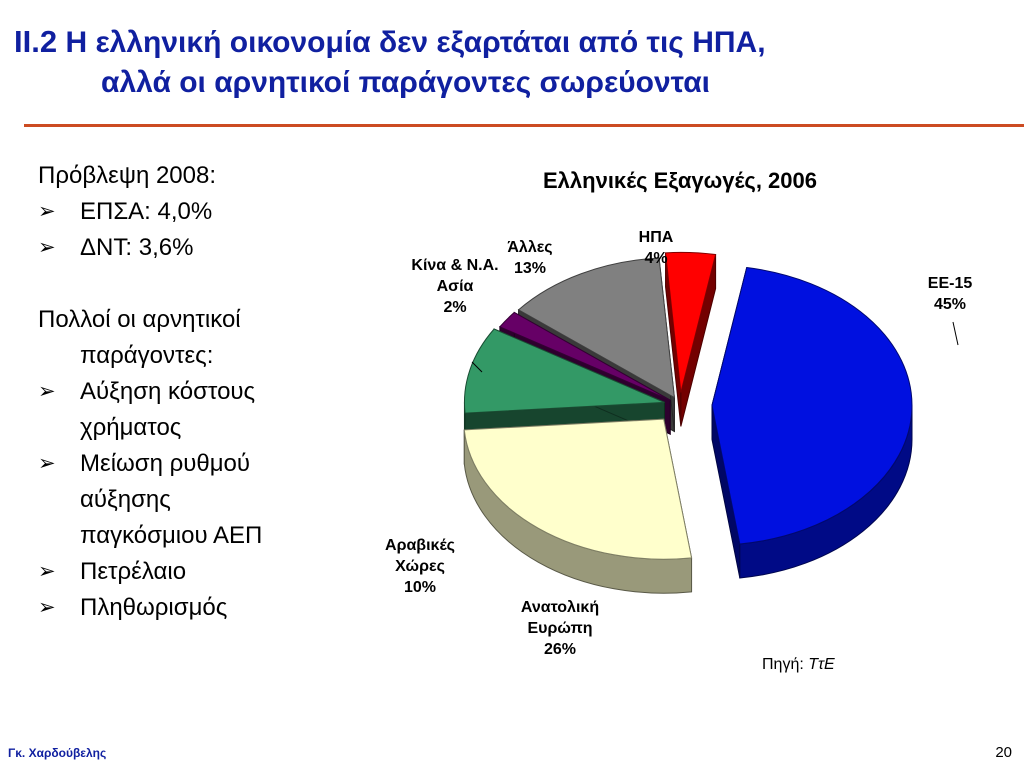 The width and height of the screenshot is (1024, 768). Describe the element at coordinates (168, 391) in the screenshot. I see `factor-item-text: Αύξηση κόστους` at that location.